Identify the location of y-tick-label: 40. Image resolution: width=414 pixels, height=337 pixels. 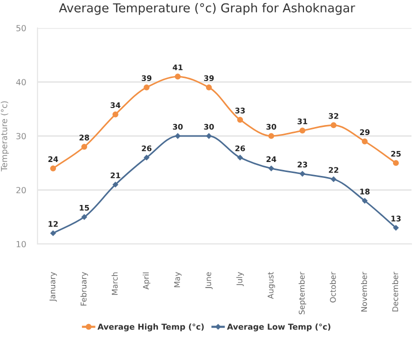
(21, 82).